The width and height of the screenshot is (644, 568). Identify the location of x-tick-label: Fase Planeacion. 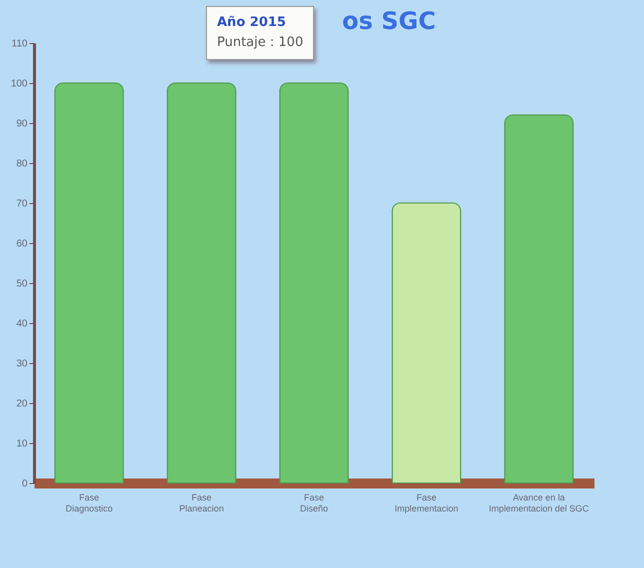
(201, 503).